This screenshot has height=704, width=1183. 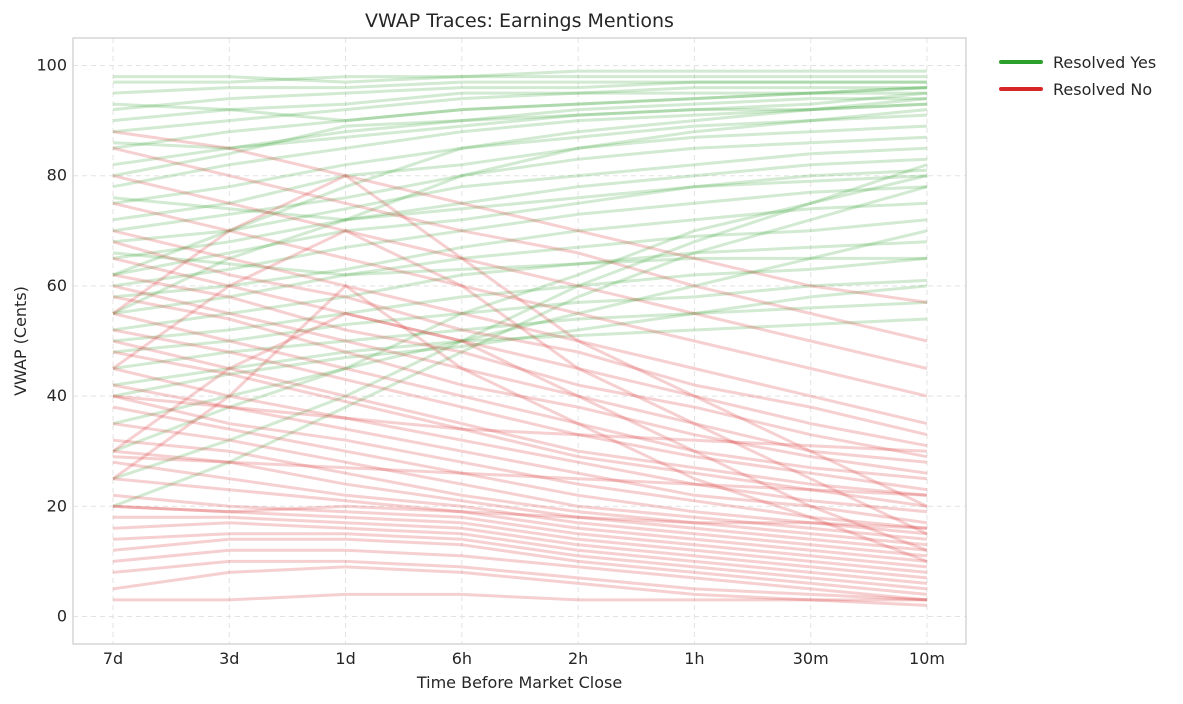 I want to click on x-tick-label: 10m, so click(x=927, y=658).